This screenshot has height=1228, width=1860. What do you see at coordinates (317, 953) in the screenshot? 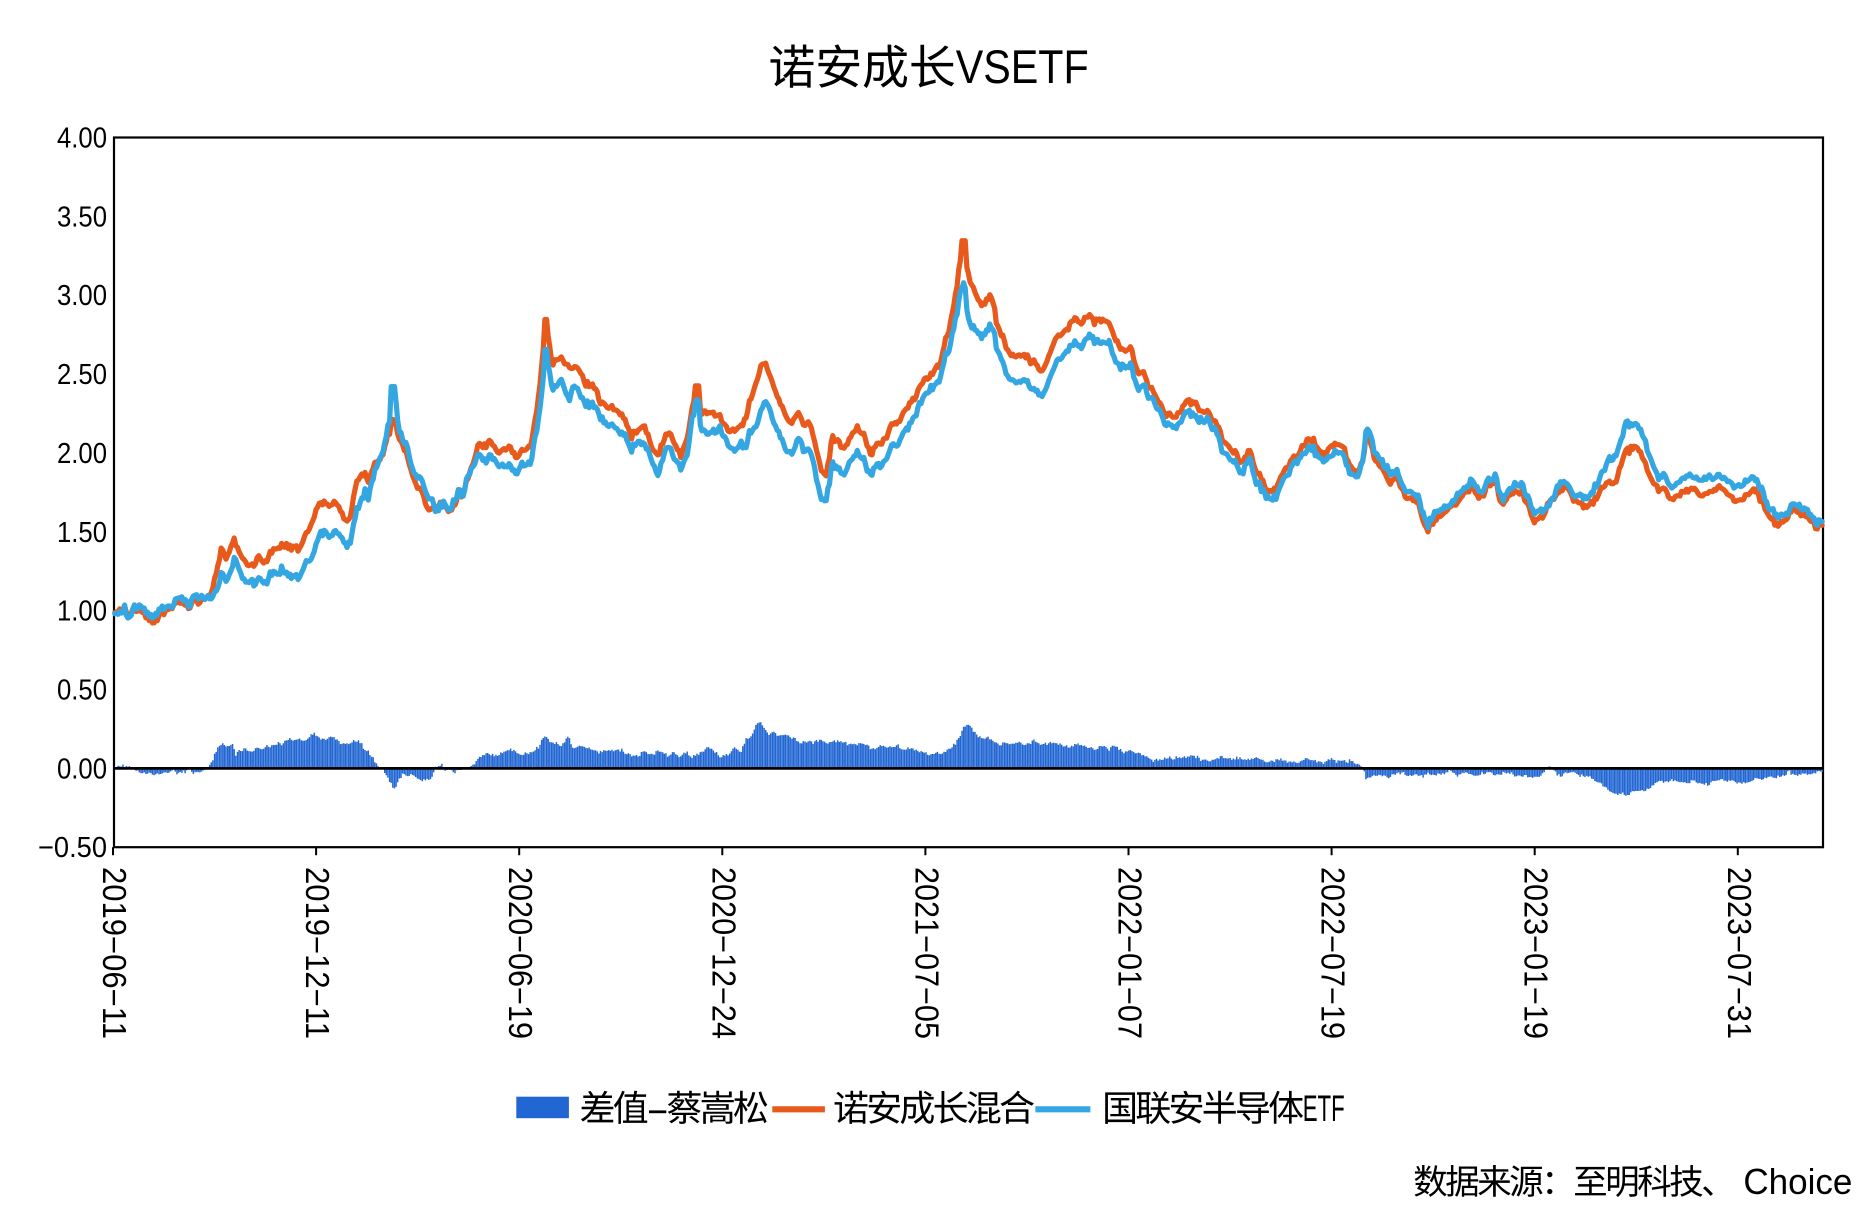
I see `svg-text: 2019−12−11` at bounding box center [317, 953].